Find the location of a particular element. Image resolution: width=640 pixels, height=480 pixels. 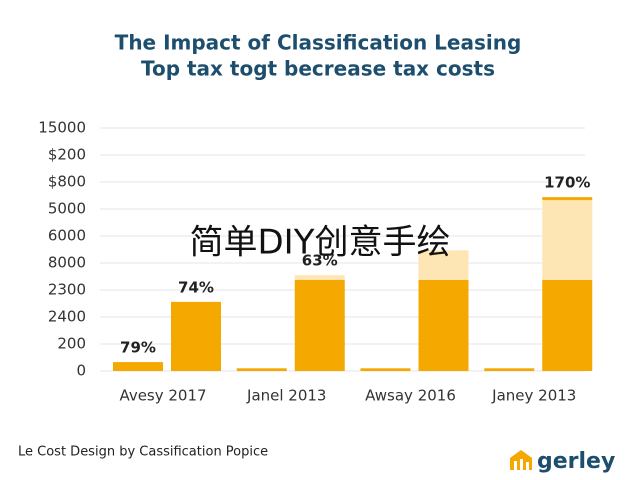

logo-text: gerley is located at coordinates (576, 461).